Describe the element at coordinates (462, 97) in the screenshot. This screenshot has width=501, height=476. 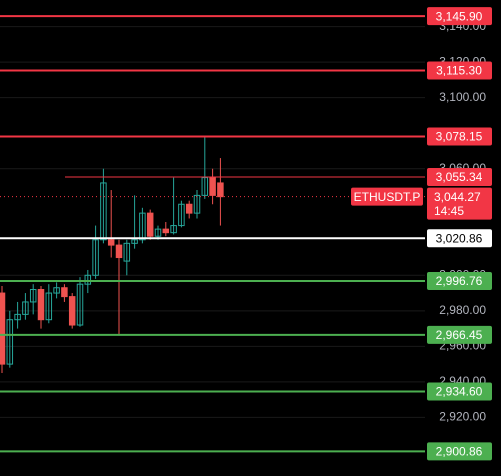
I see `y-tick-label: 3,100.00` at that location.